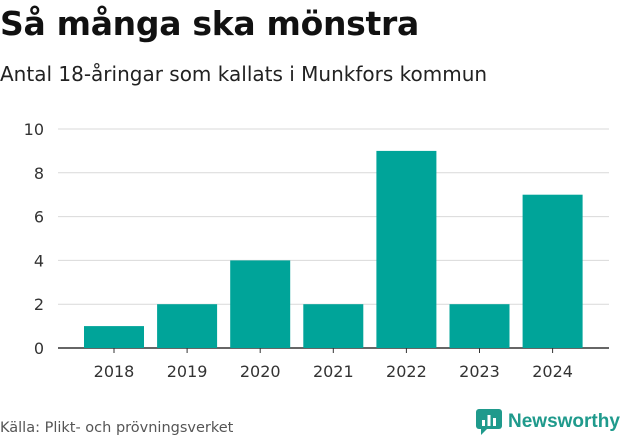 The height and width of the screenshot is (439, 631). I want to click on brand-name: Newsworthy, so click(564, 421).